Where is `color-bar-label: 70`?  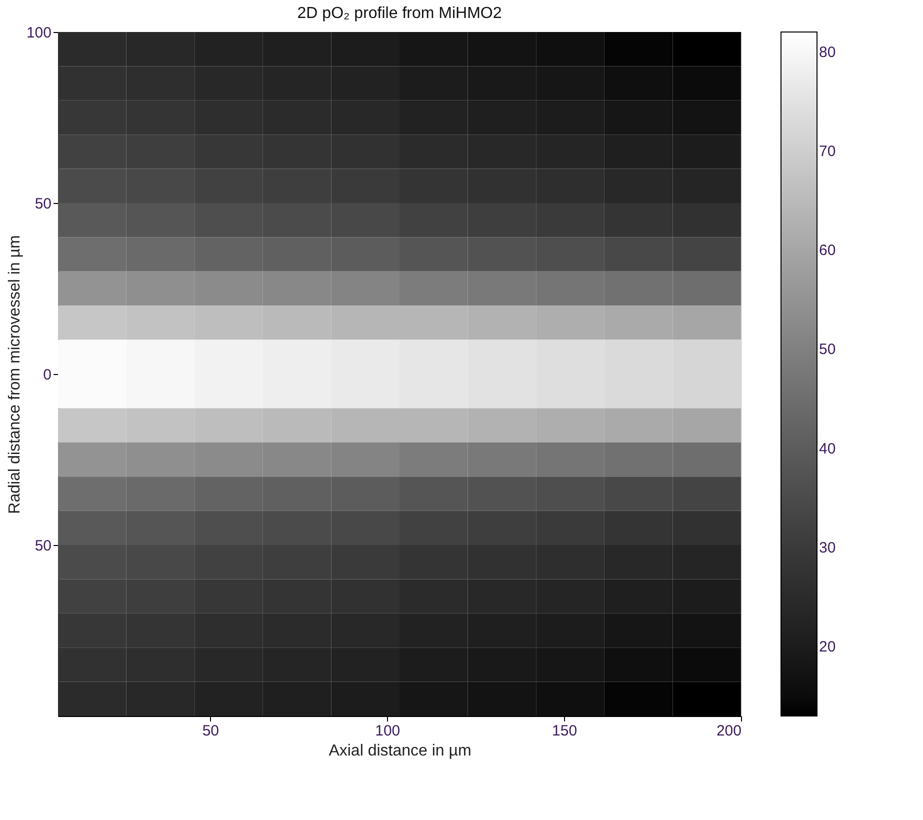 color-bar-label: 70 is located at coordinates (827, 151).